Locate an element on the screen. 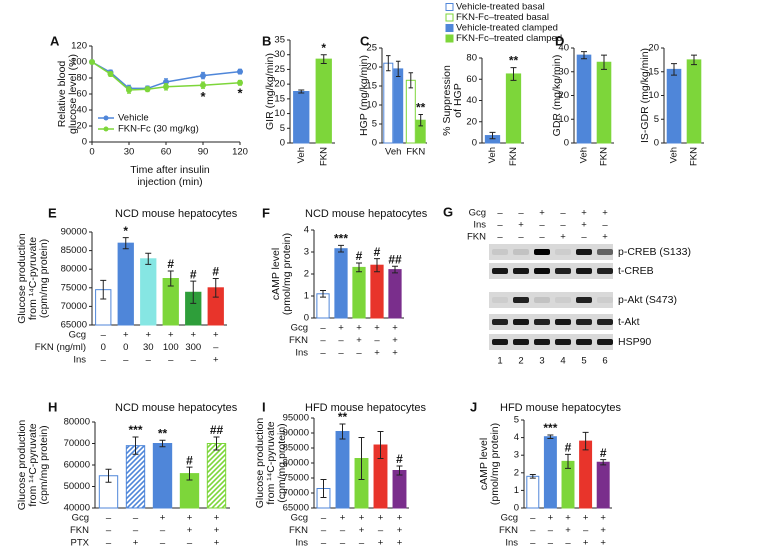 Image resolution: width=764 pixels, height=547 pixels. x-tick-label: Veh is located at coordinates (674, 155).